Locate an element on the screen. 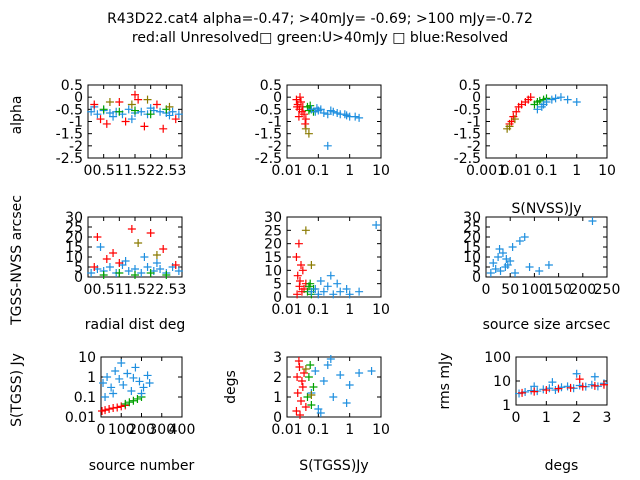 The height and width of the screenshot is (480, 640). y-tick-label: 2 is located at coordinates (277, 378).